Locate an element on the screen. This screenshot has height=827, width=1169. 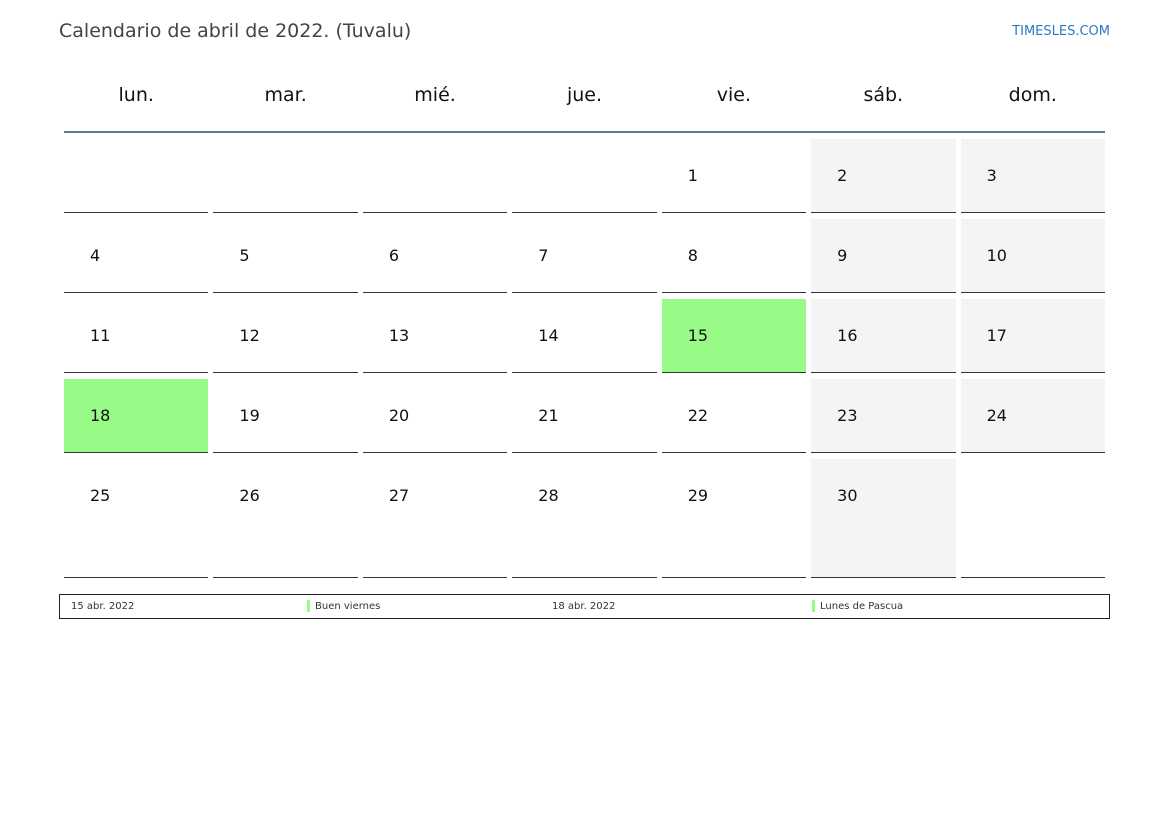
day-cell: 11 is located at coordinates (136, 336).